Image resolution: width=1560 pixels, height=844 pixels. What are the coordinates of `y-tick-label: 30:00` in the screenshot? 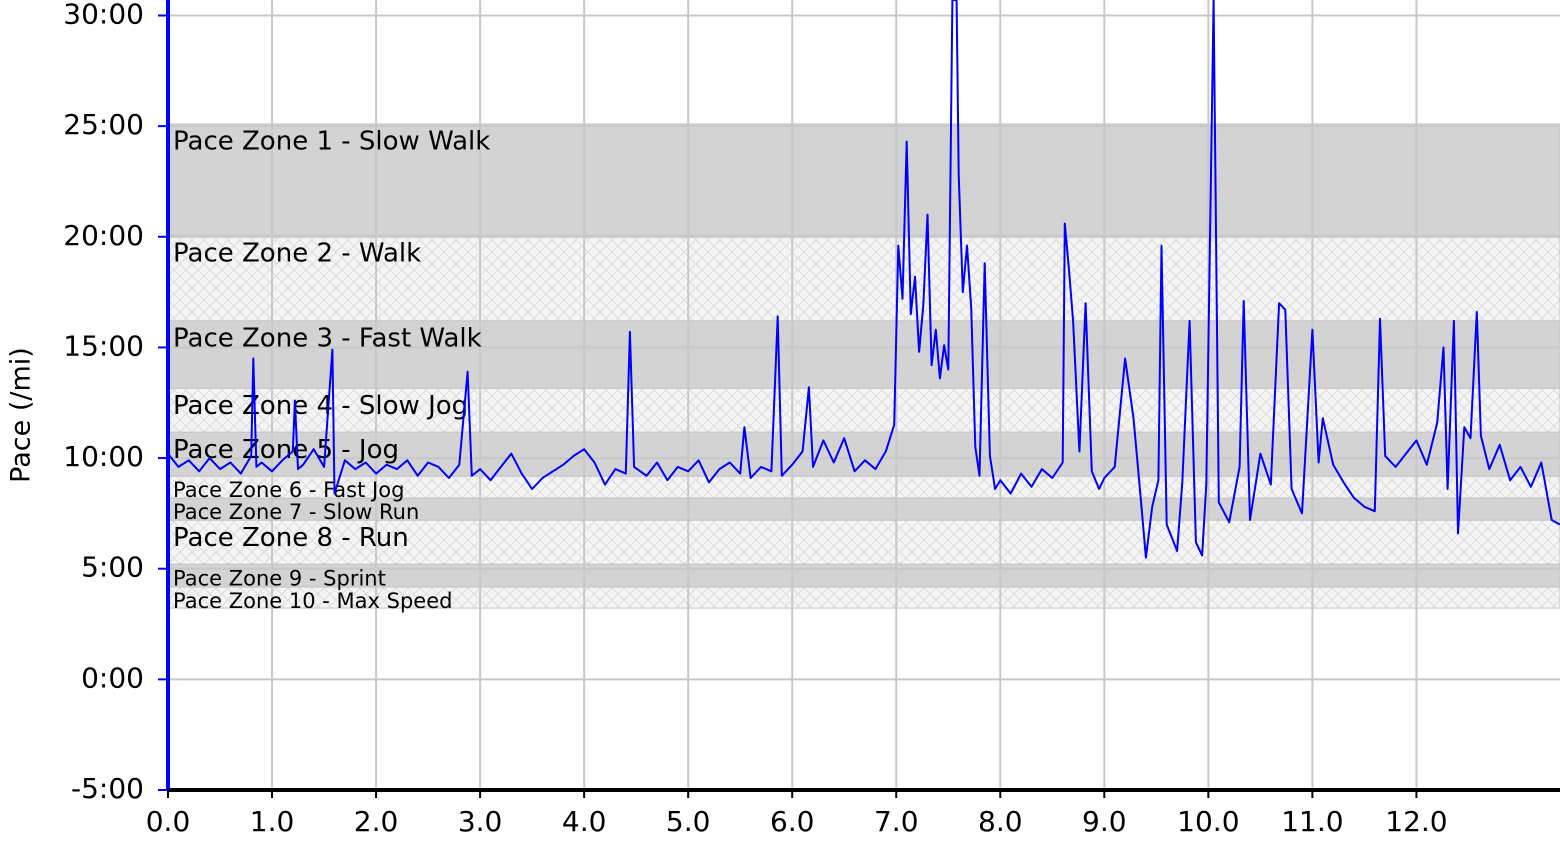 It's located at (103, 15).